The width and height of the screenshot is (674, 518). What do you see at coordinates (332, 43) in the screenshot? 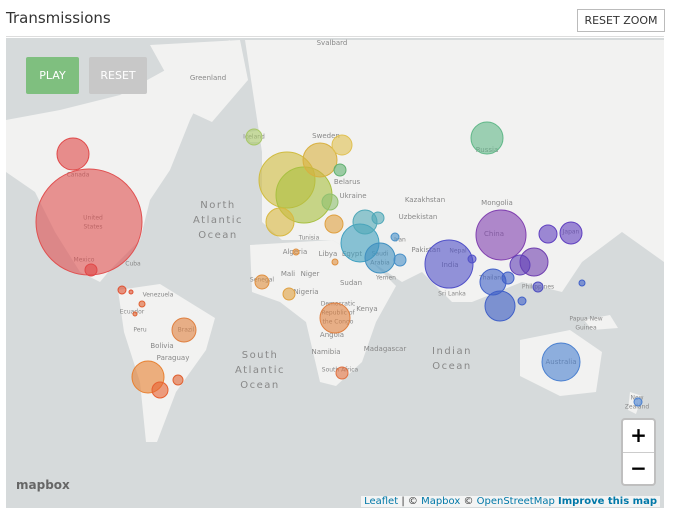
I see `place-label: Svalbard` at bounding box center [332, 43].